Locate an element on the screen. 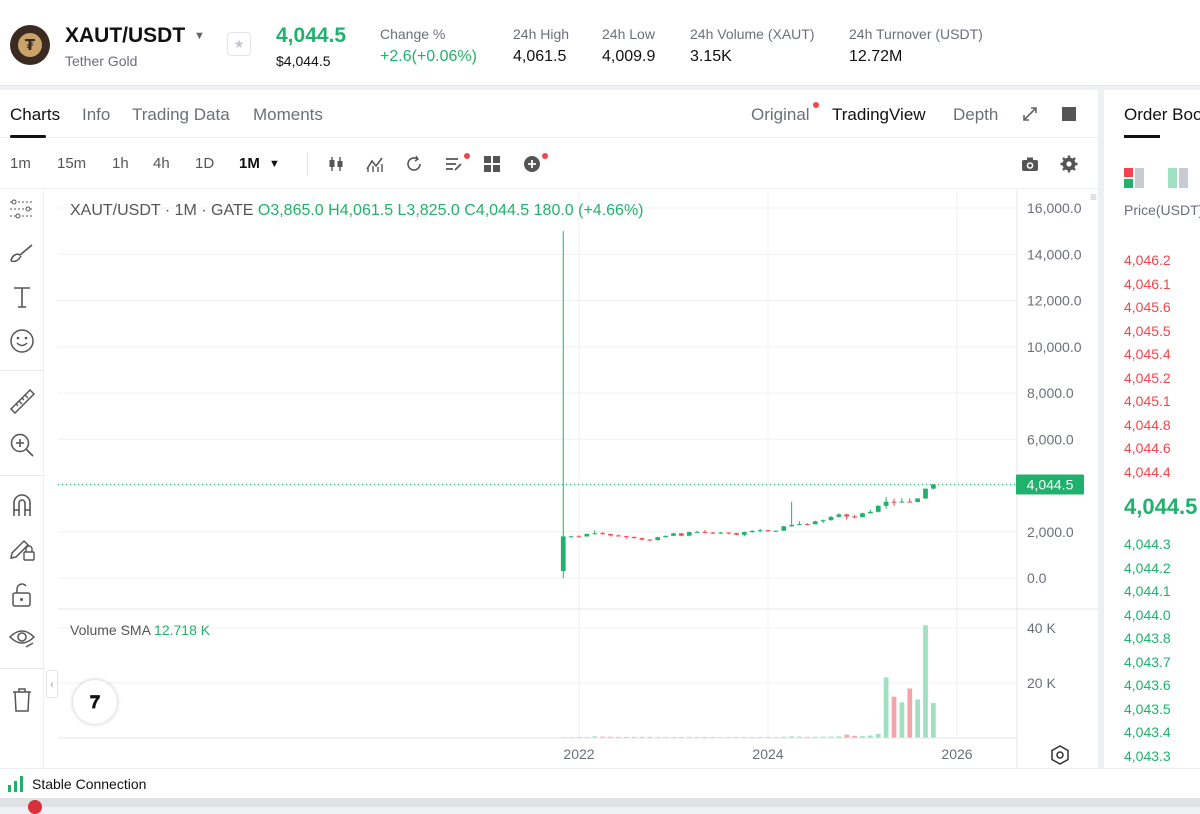 This screenshot has height=814, width=1200. zoom-in-icon is located at coordinates (22, 445).